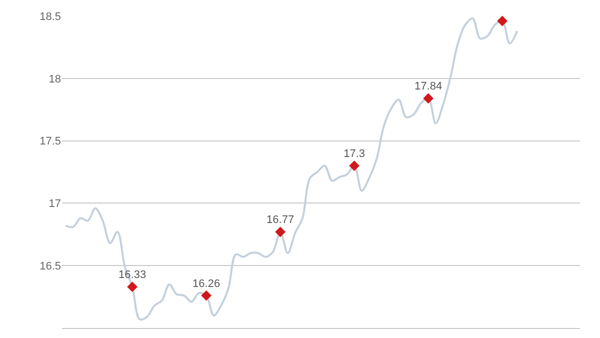 The width and height of the screenshot is (600, 338). I want to click on data-label: 16.77, so click(280, 220).